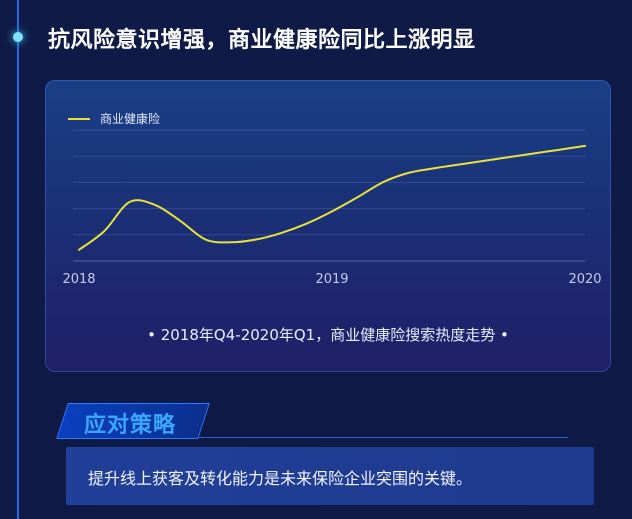 This screenshot has width=632, height=519. I want to click on conclusion-box: 提升线上获客及转化能力是未来保险企业突围的关键。, so click(330, 476).